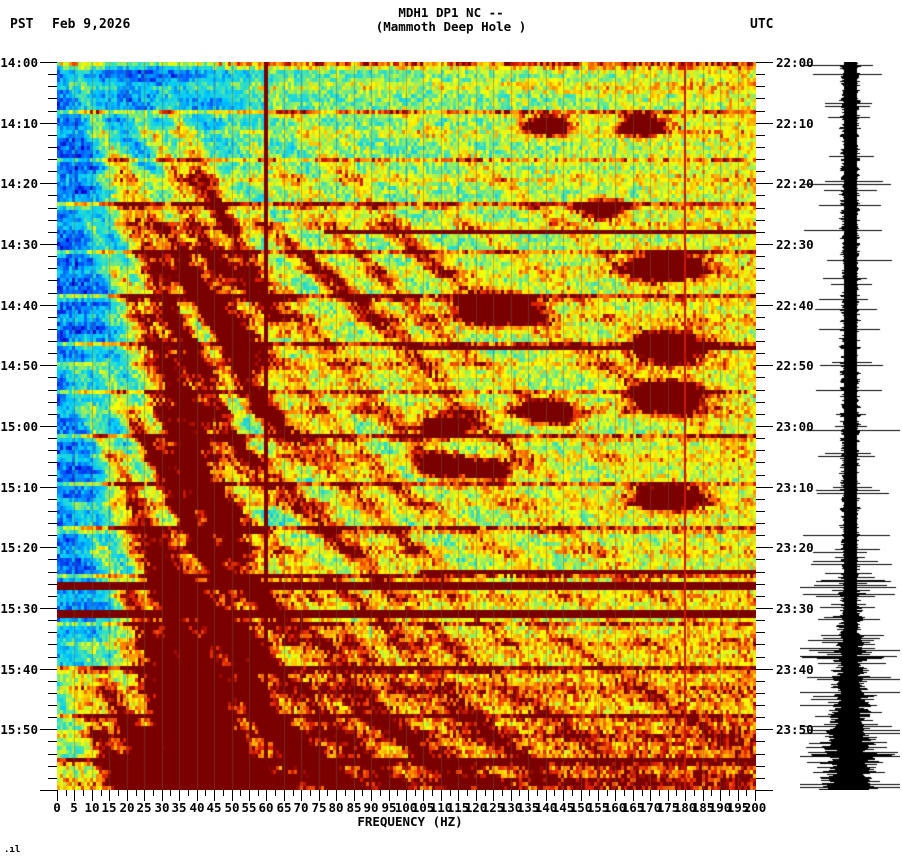 This screenshot has height=864, width=902. I want to click on frequency-tick-label: 115, so click(458, 807).